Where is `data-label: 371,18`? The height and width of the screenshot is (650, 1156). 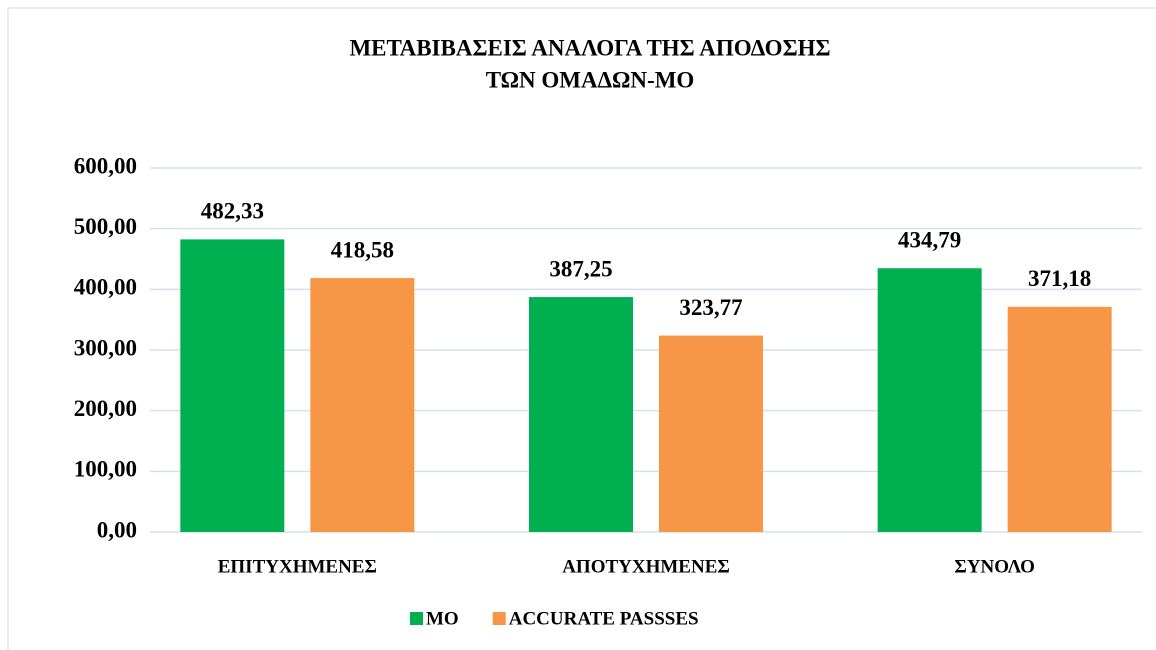 data-label: 371,18 is located at coordinates (1059, 278).